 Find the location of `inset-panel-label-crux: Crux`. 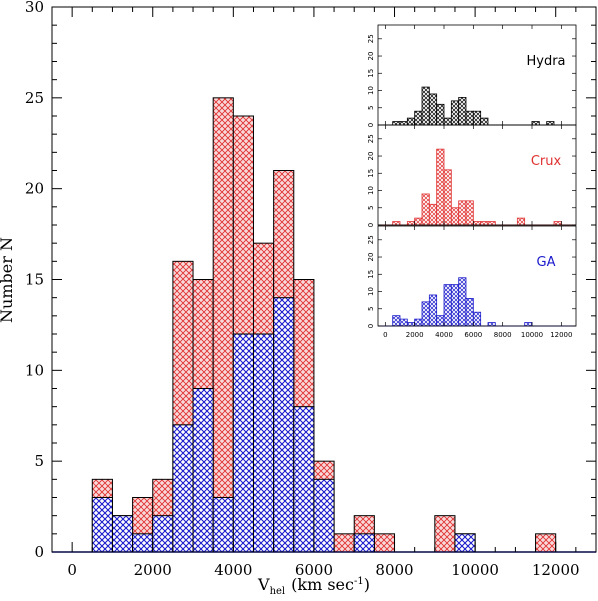

inset-panel-label-crux: Crux is located at coordinates (546, 161).